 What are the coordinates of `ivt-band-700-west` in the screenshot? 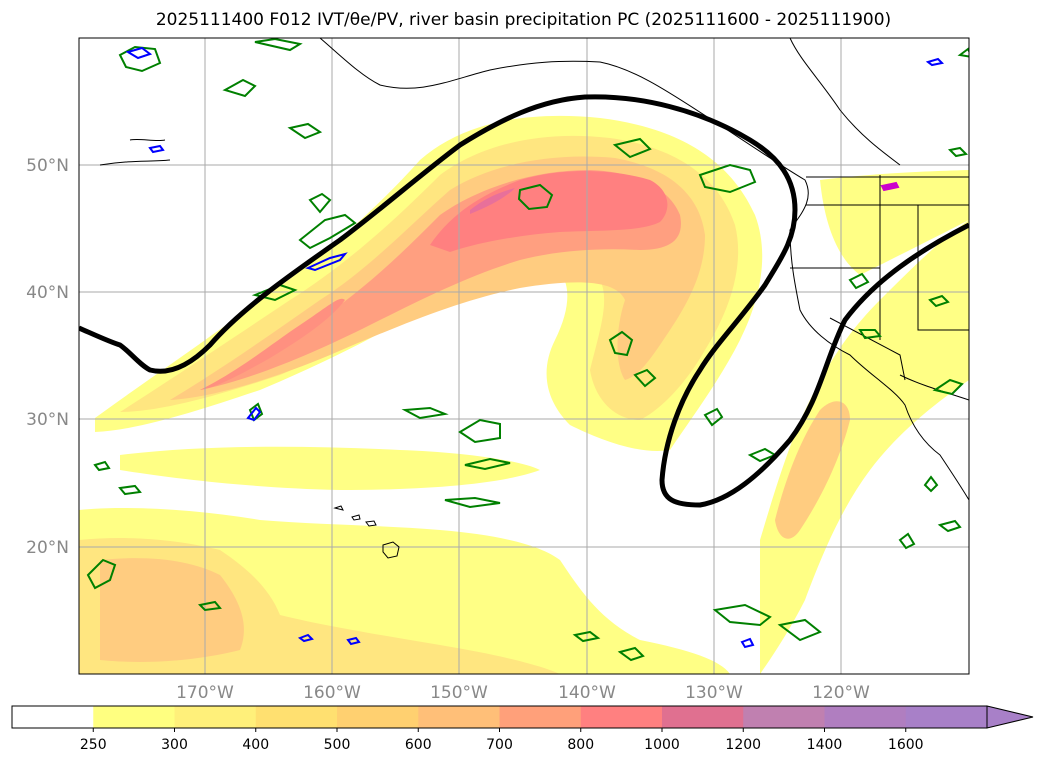 It's located at (272, 344).